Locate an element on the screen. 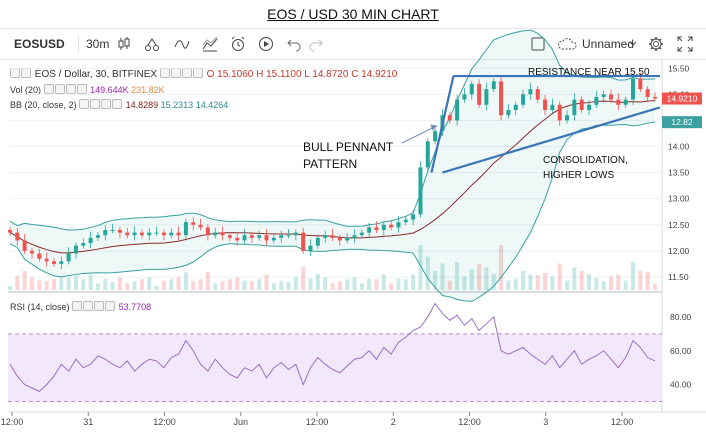  consolidation-label-line2: HIGHER LOWS is located at coordinates (578, 175).